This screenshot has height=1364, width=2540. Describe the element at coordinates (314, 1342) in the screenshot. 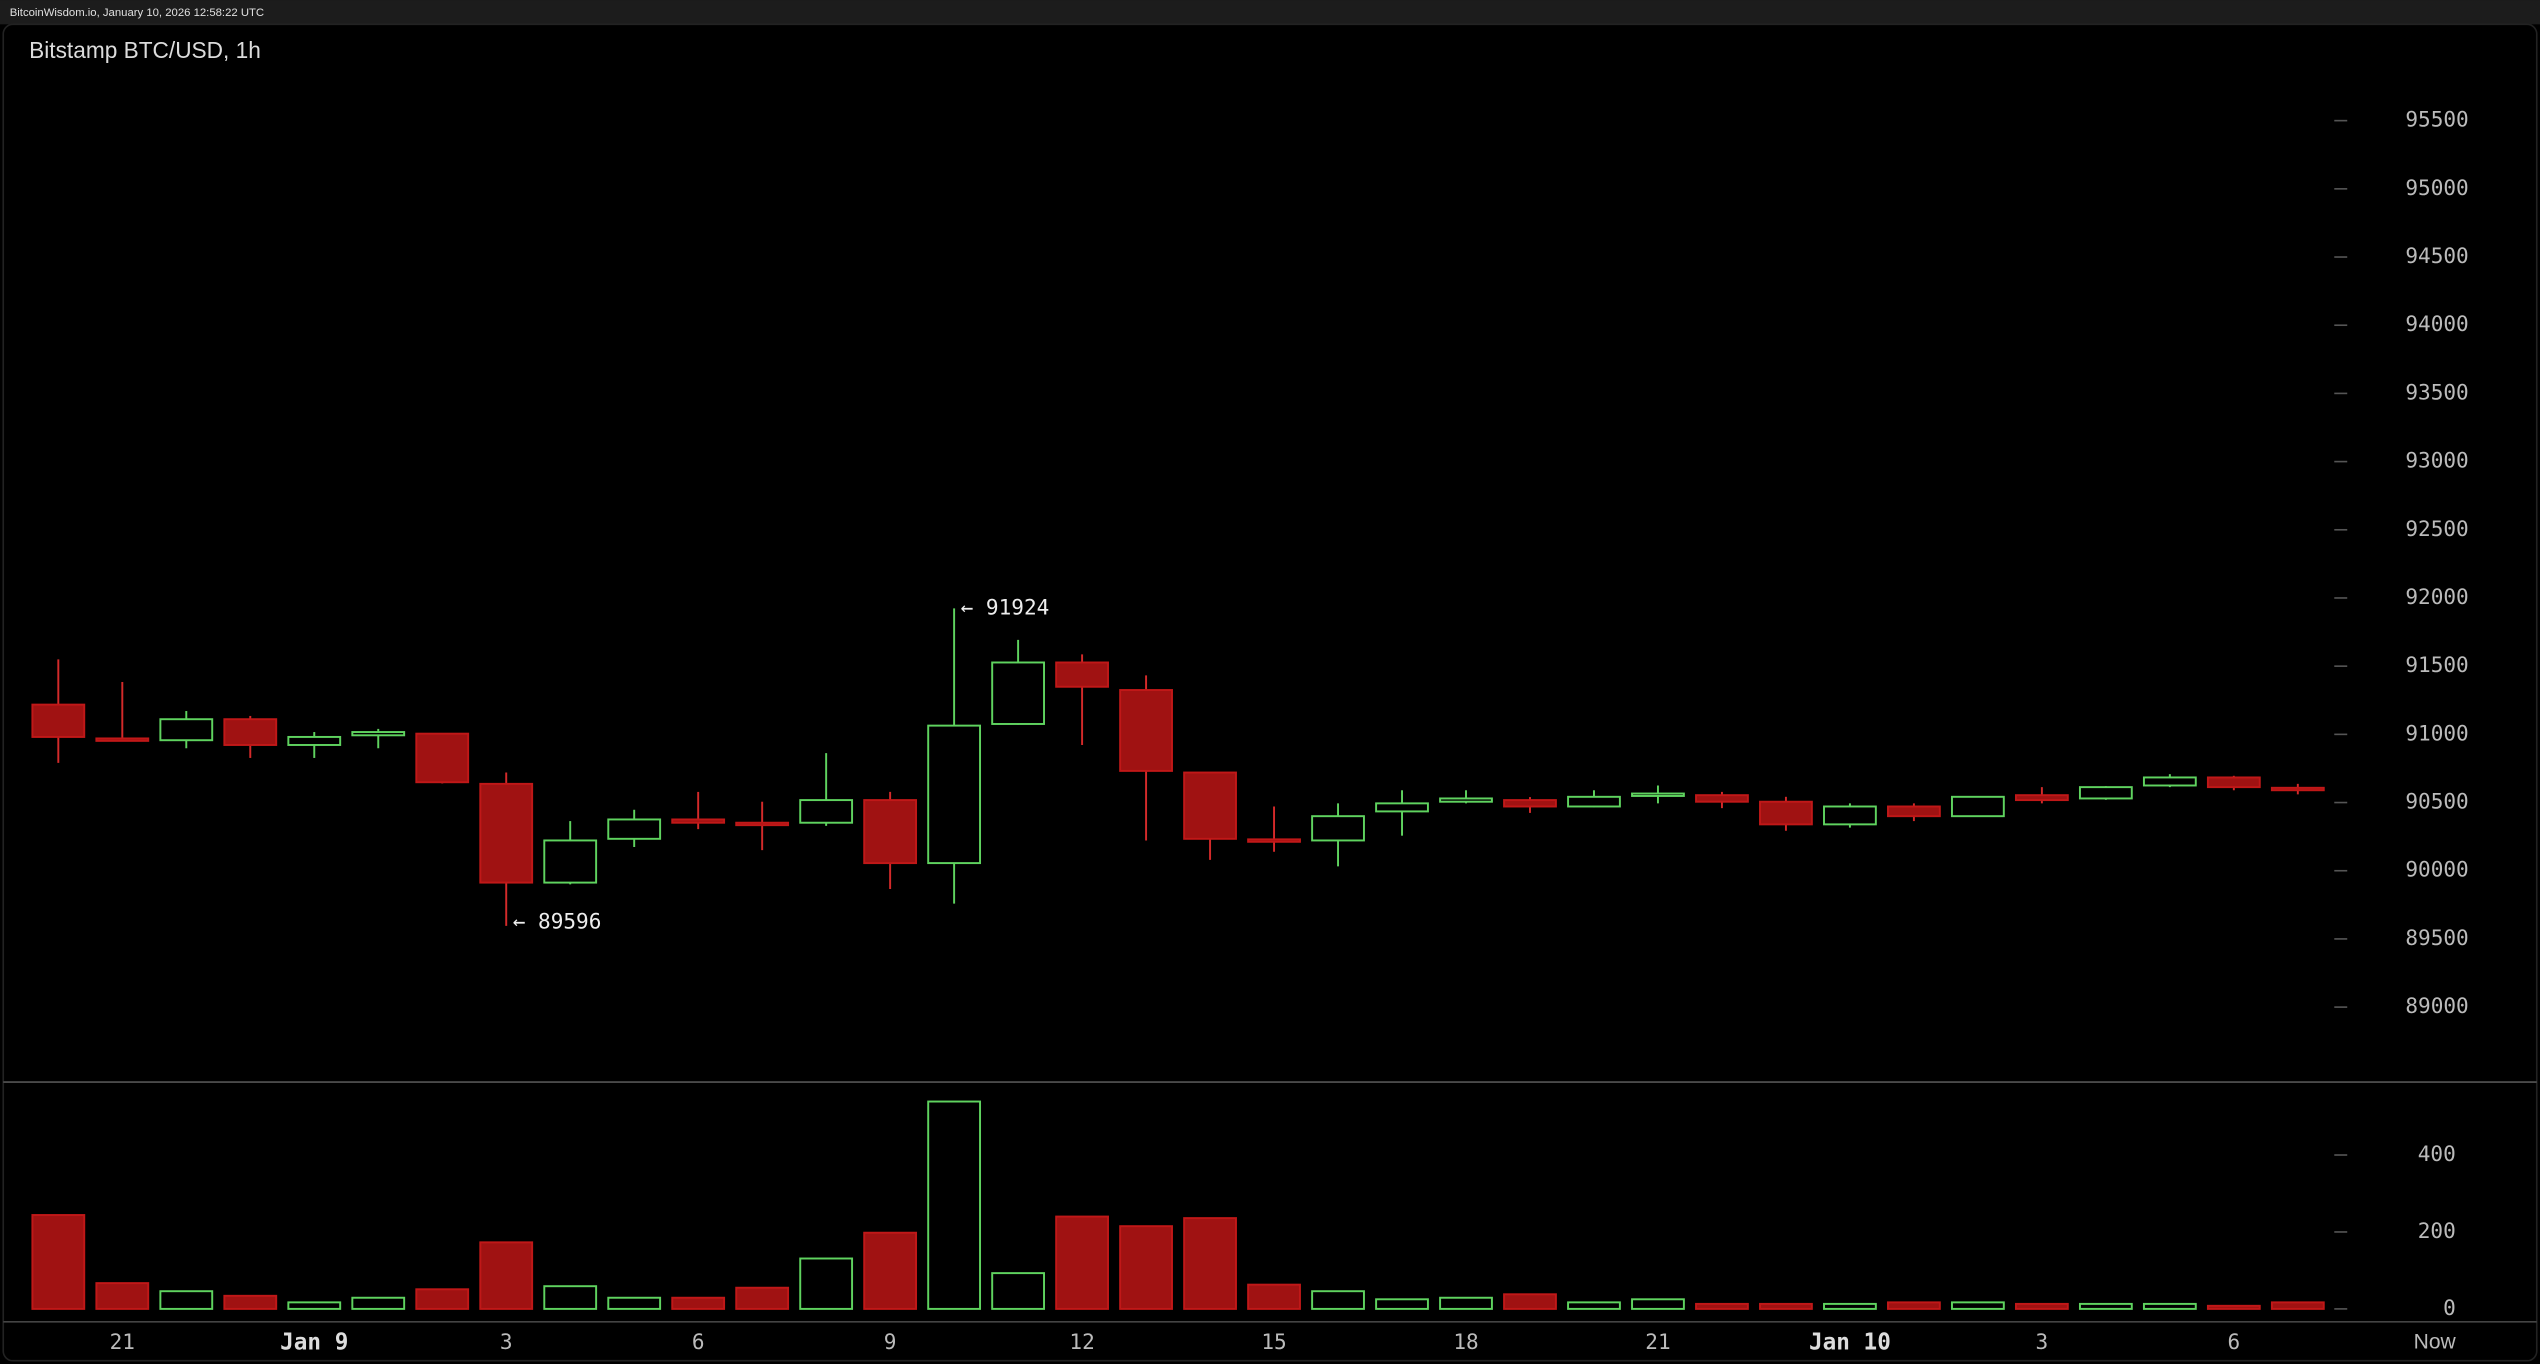

I see `x-tick-label: Jan 9` at that location.